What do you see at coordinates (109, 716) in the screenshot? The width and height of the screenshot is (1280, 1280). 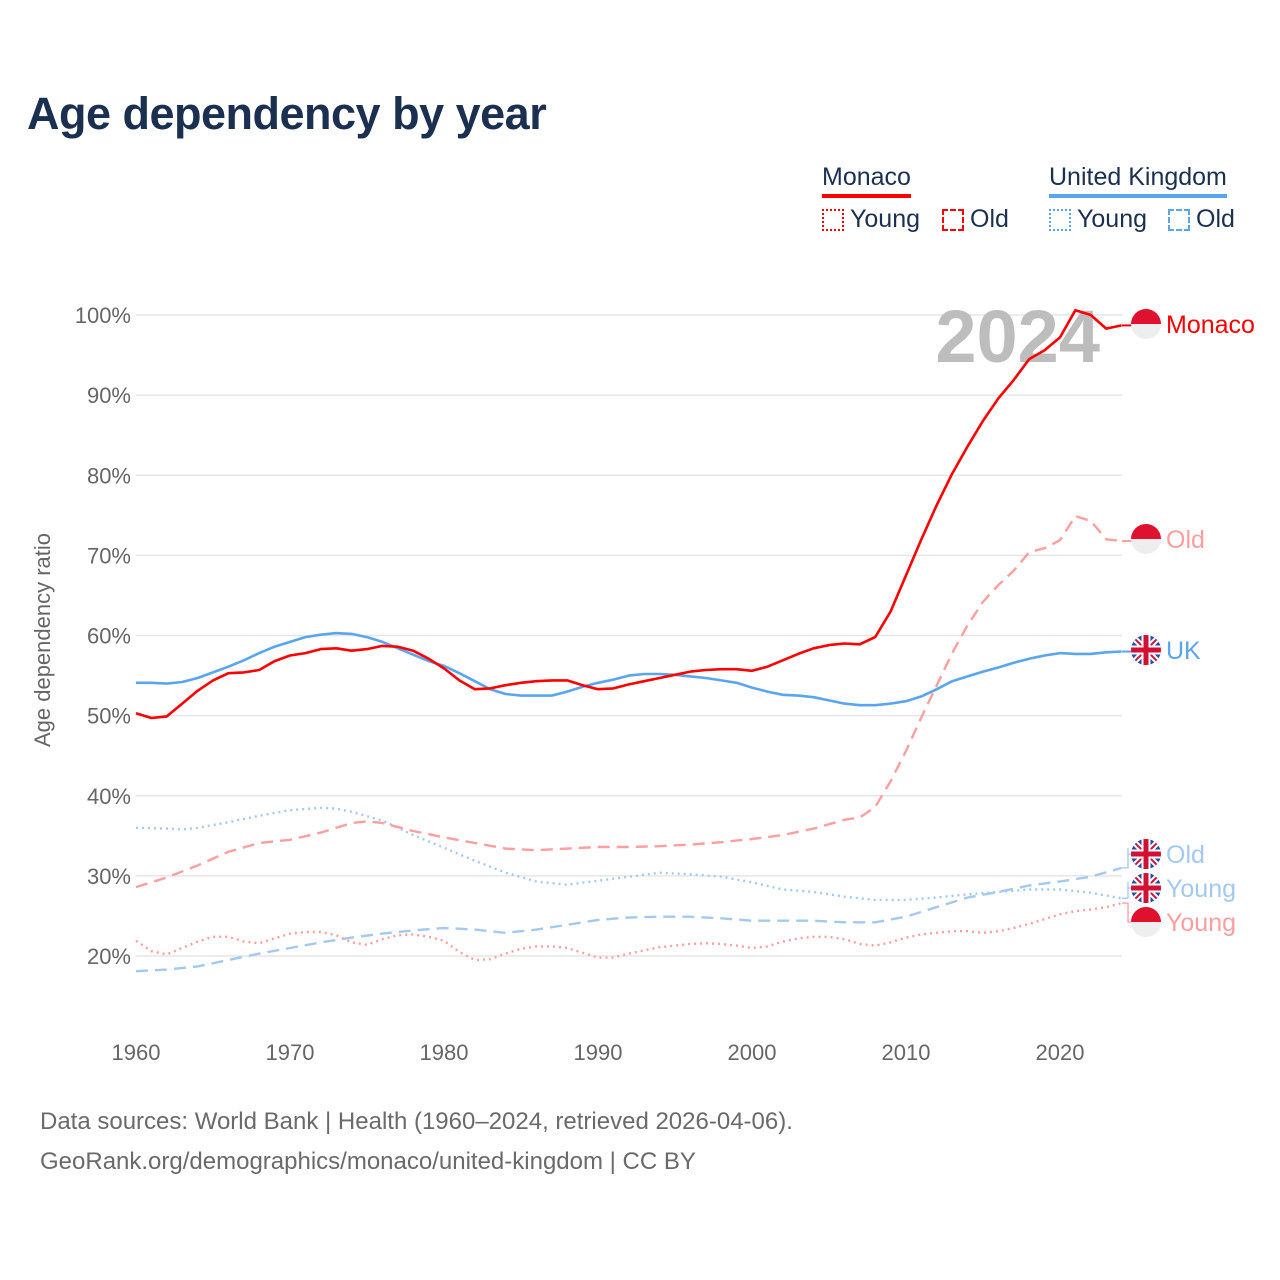 I see `y-tick-label: 50%` at bounding box center [109, 716].